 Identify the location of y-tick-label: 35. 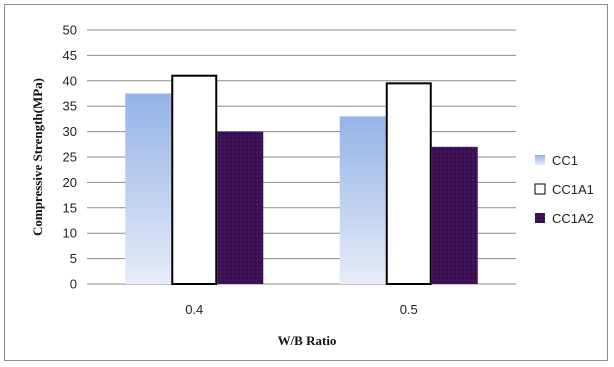
(70, 106).